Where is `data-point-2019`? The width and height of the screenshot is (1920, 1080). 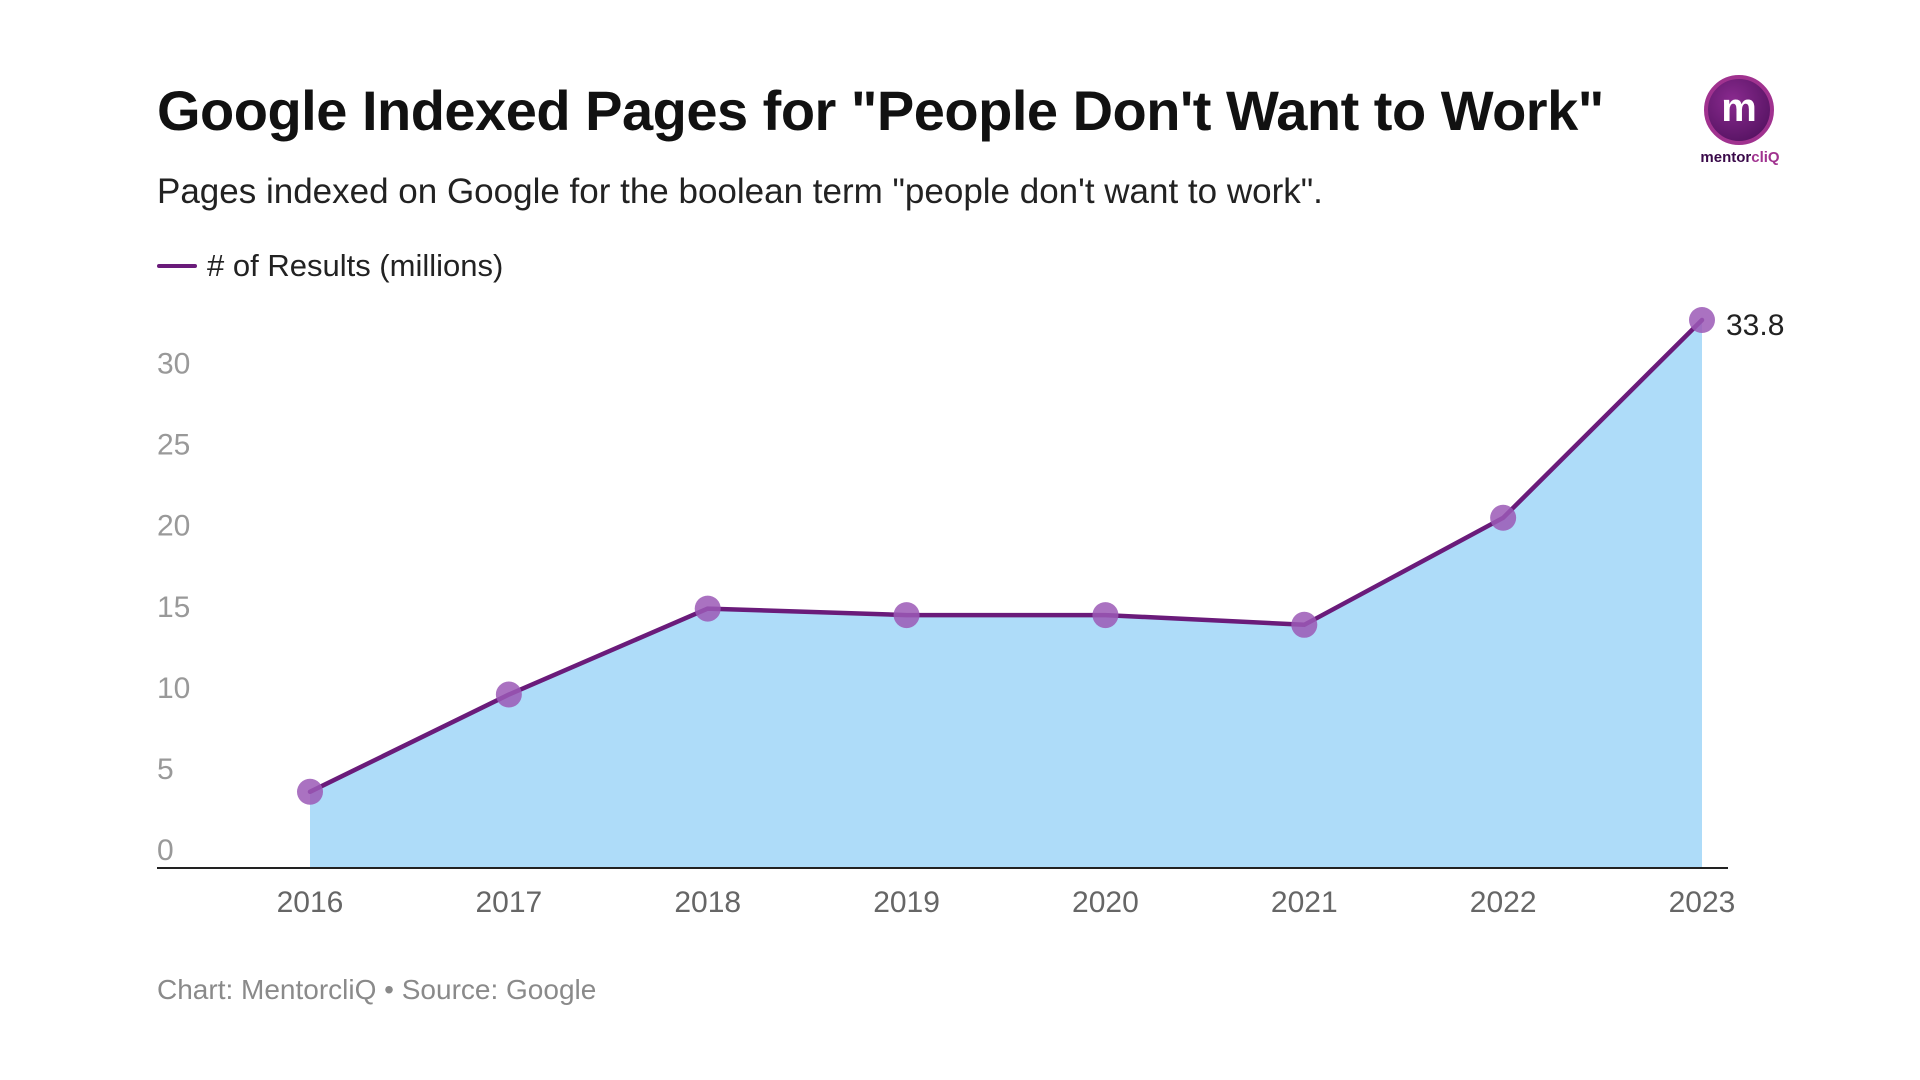
data-point-2019 is located at coordinates (906, 615).